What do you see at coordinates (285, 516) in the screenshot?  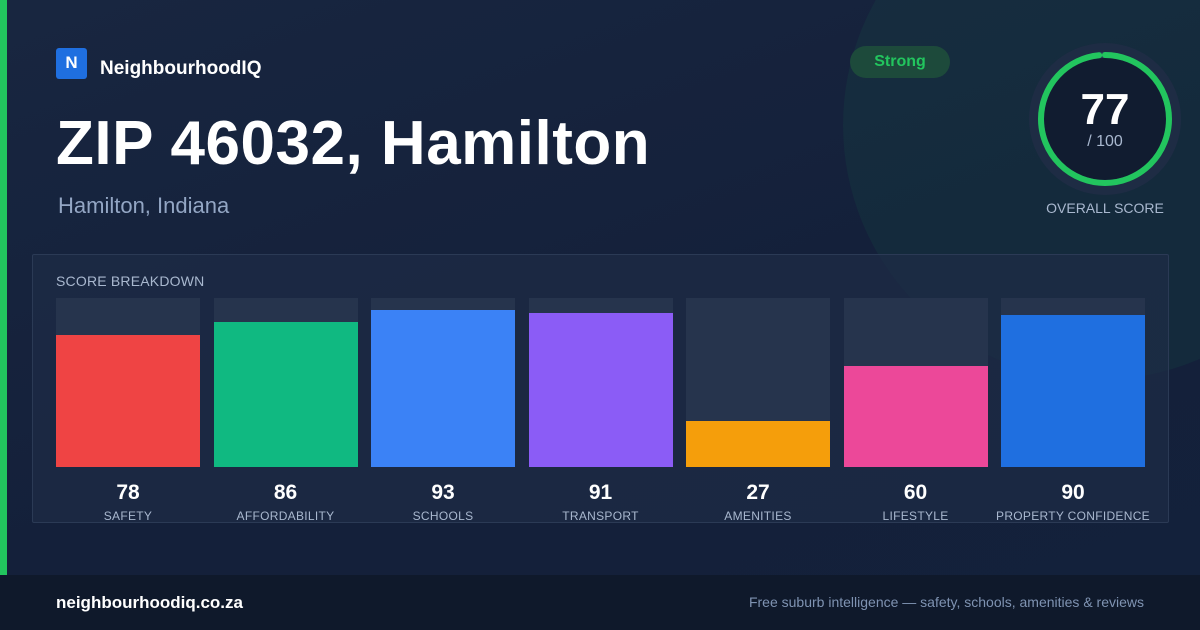 I see `bar-label: AFFORDABILITY` at bounding box center [285, 516].